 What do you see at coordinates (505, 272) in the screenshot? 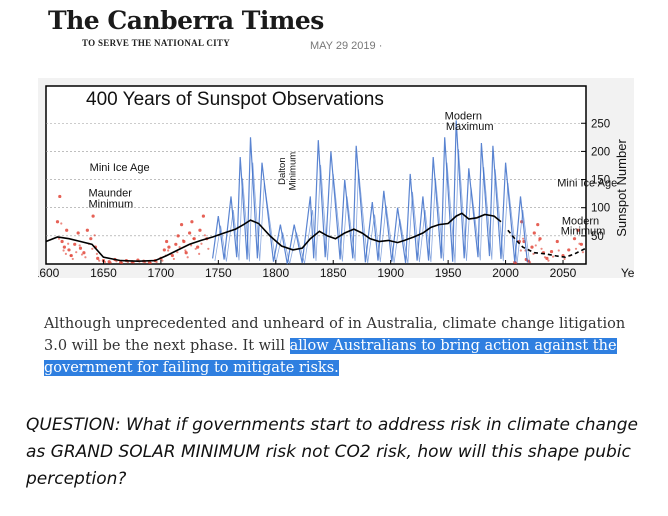
I see `x-tick-label: 2000` at bounding box center [505, 272].